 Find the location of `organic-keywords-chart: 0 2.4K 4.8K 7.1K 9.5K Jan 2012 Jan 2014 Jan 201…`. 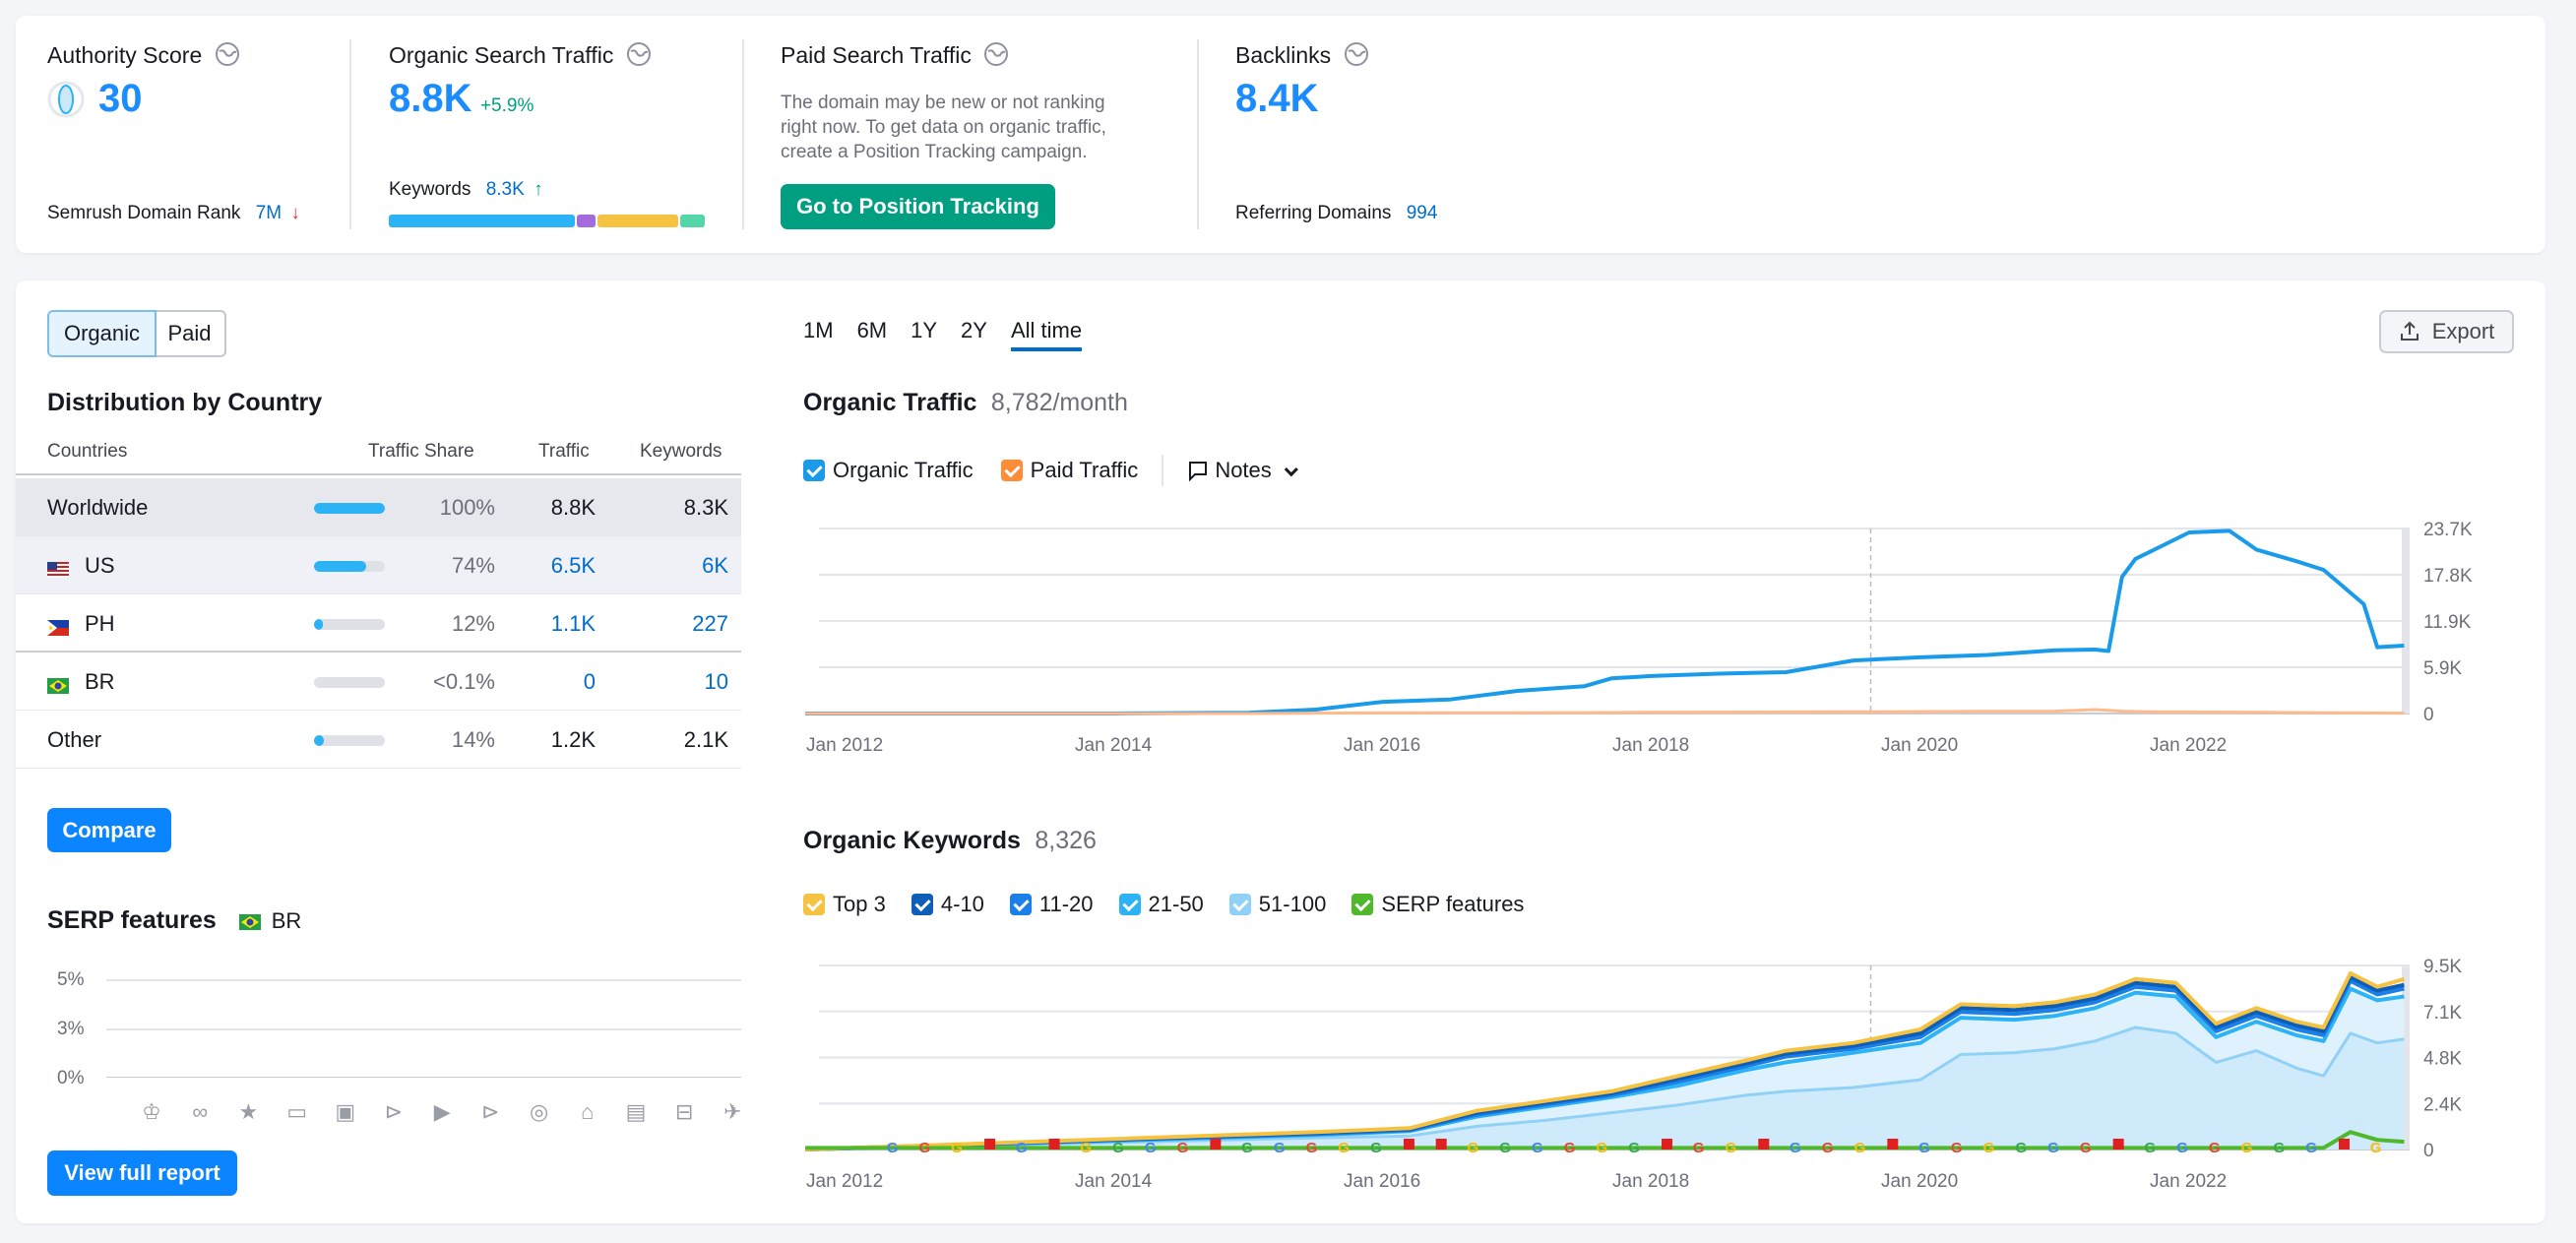

organic-keywords-chart: 0 2.4K 4.8K 7.1K 9.5K Jan 2012 Jan 2014 Jan 201… is located at coordinates (1650, 1077).